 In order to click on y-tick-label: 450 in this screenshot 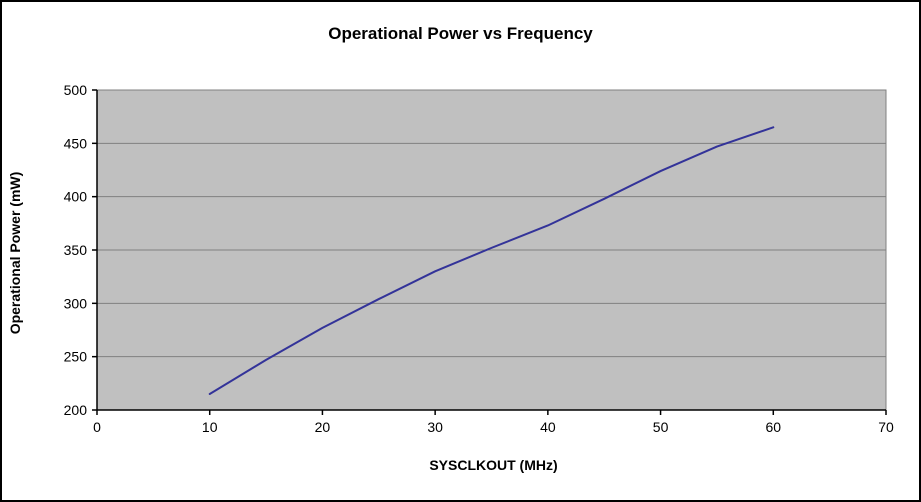, I will do `click(76, 143)`.